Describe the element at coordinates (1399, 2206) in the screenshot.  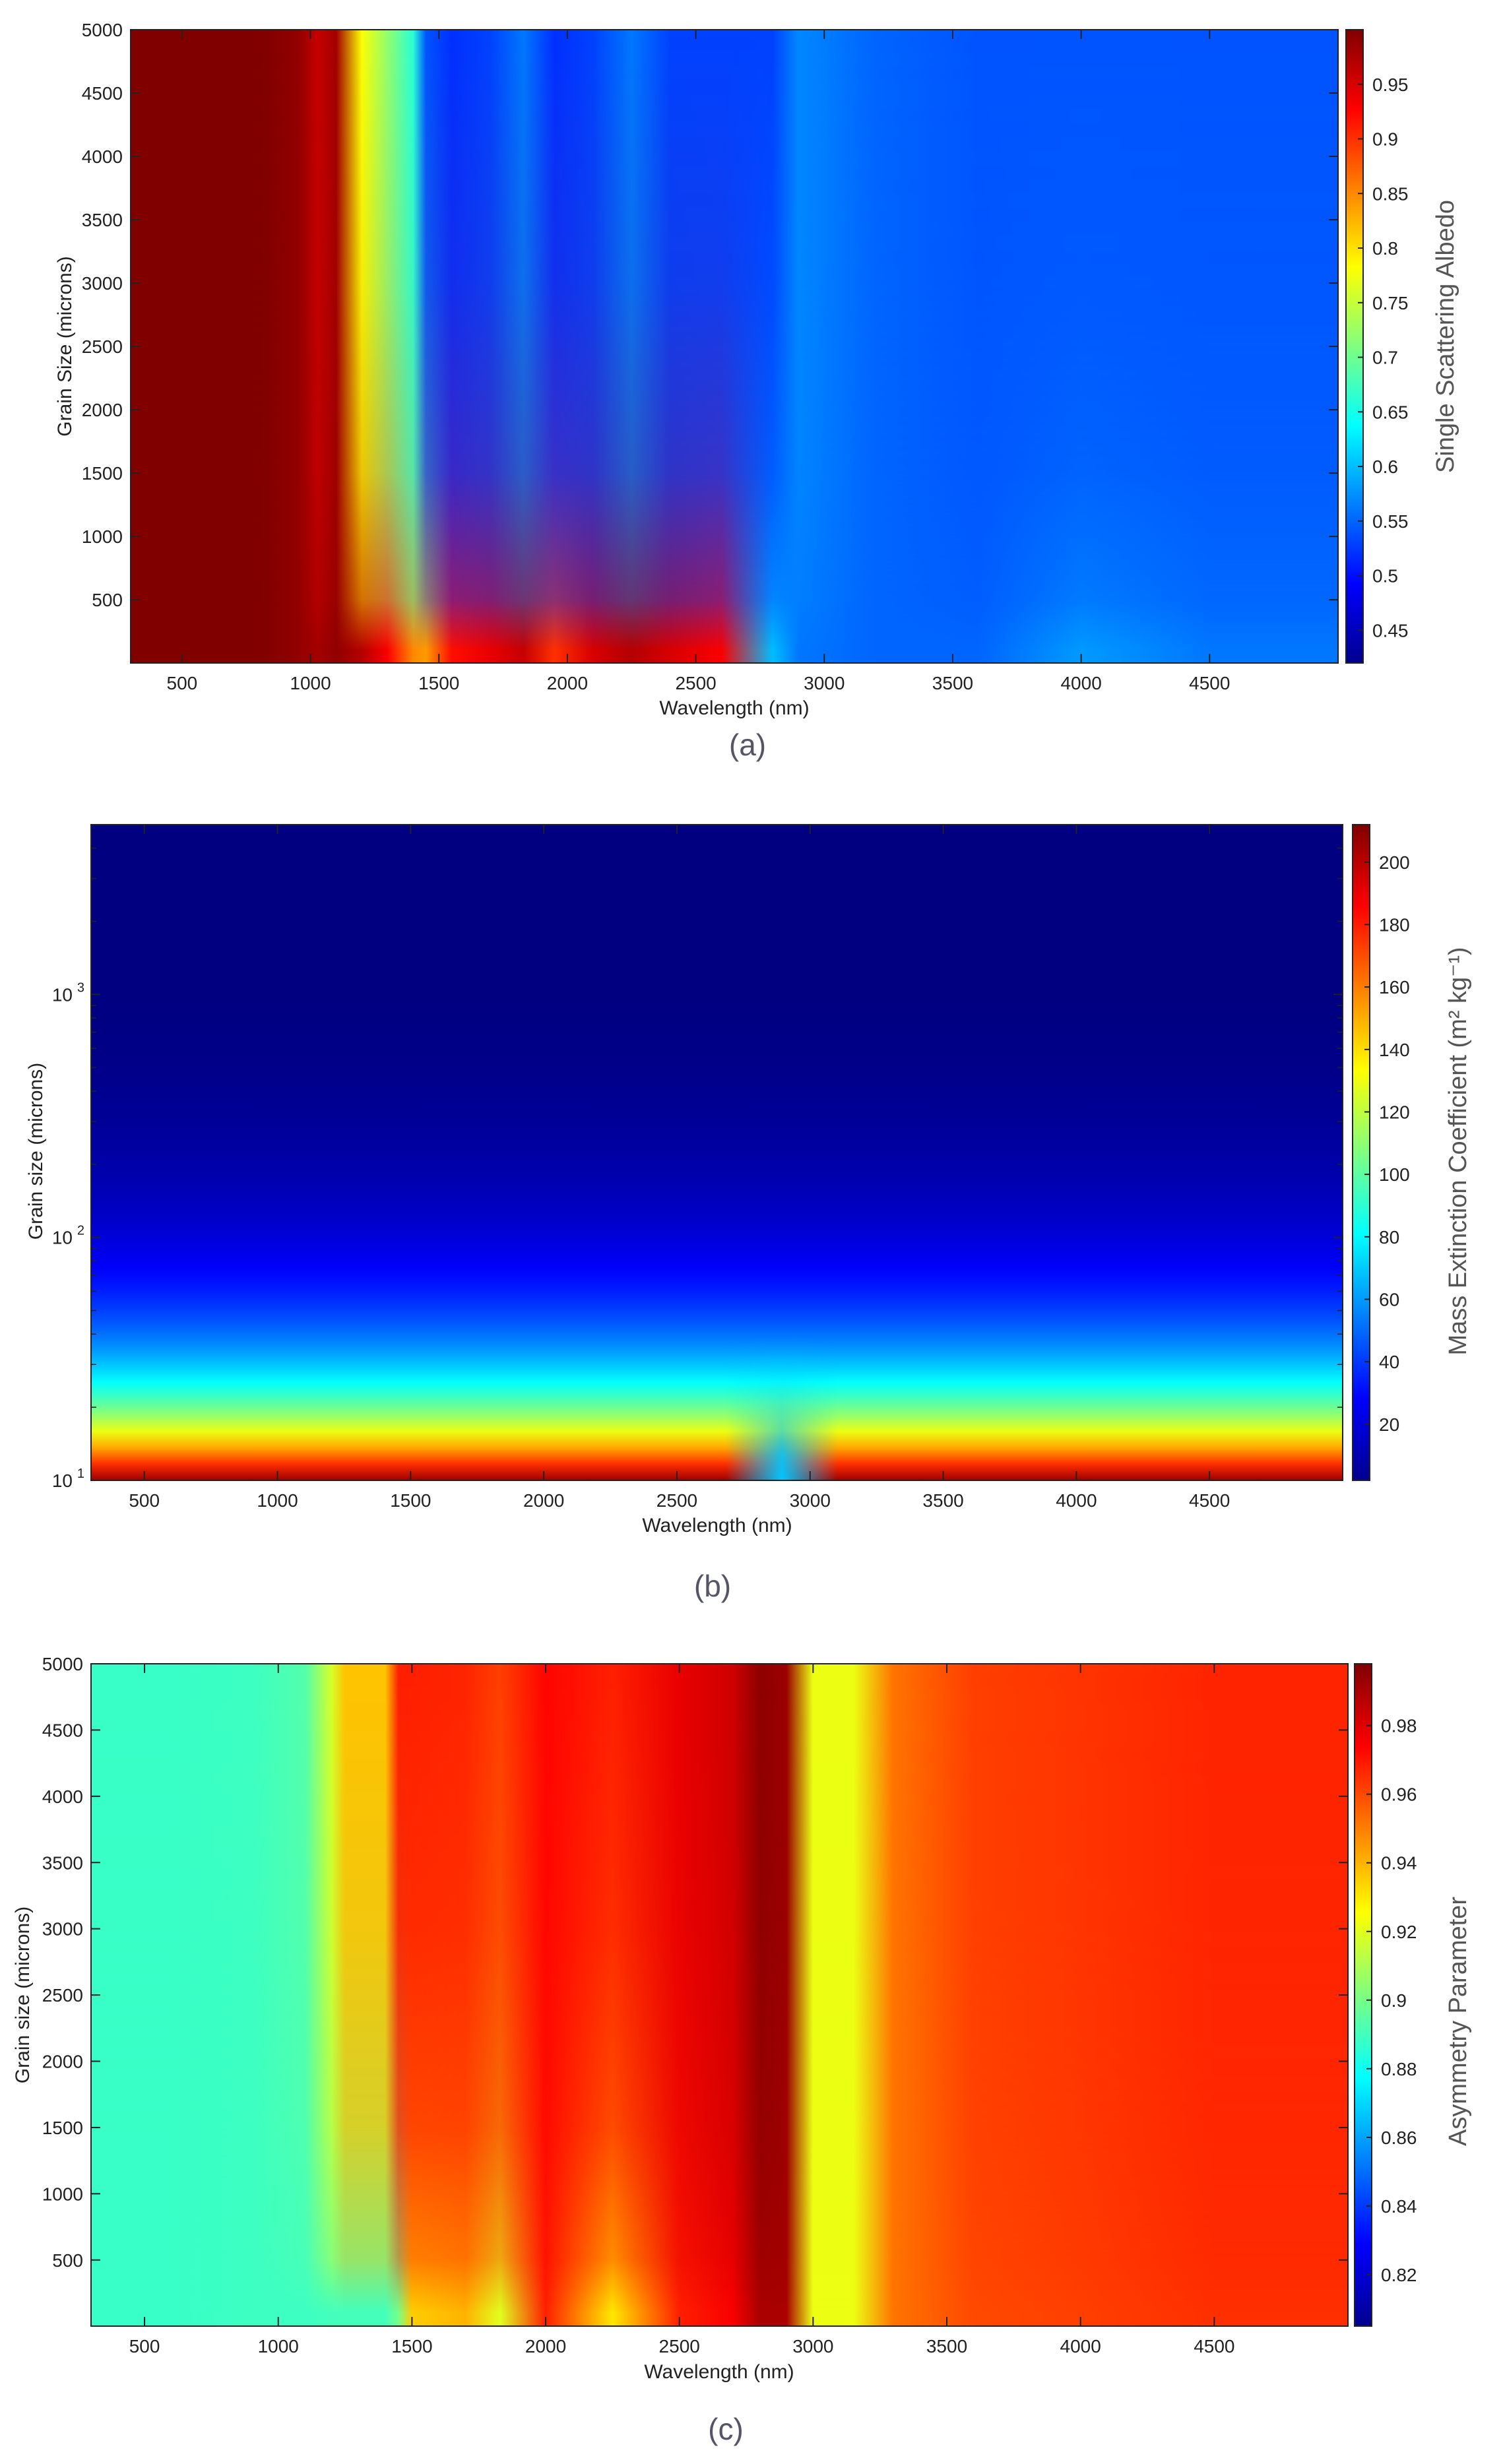
I see `colorbar-tick-label: 0.84` at that location.